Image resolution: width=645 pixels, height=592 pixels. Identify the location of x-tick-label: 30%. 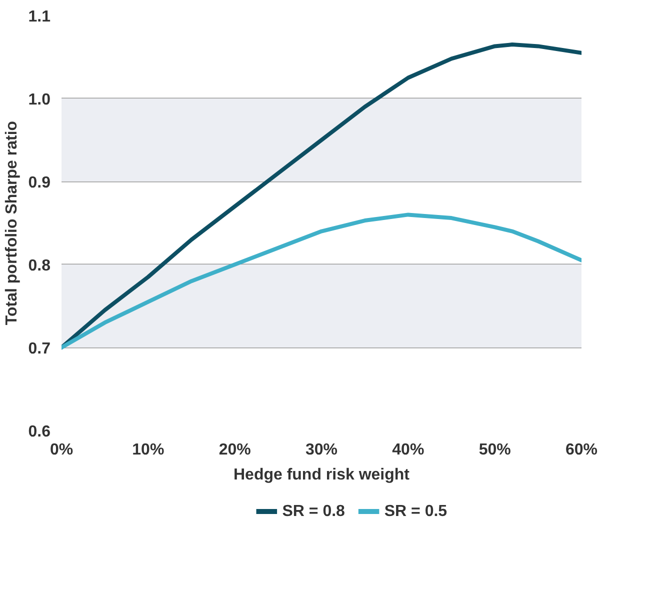
(321, 450).